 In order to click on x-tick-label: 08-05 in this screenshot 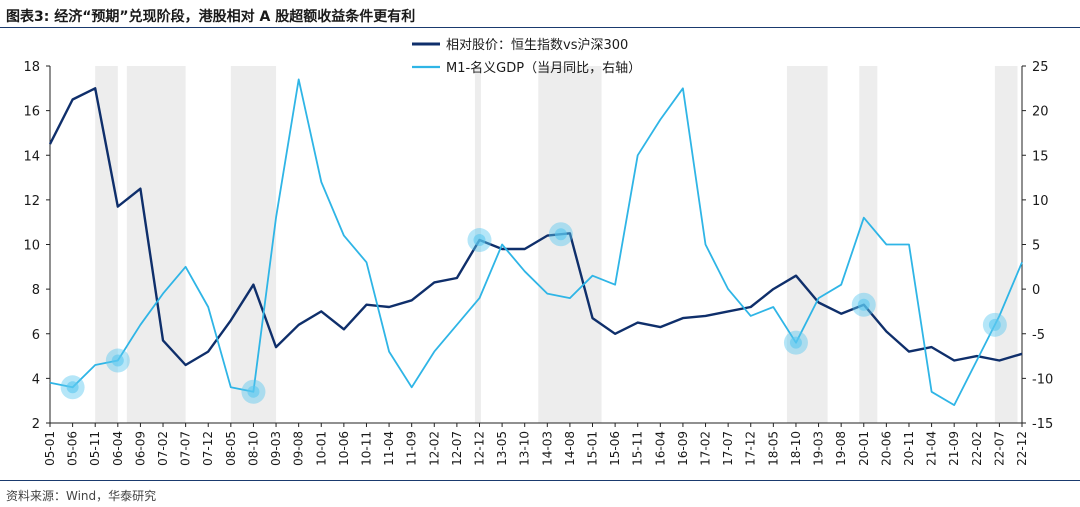, I will do `click(231, 448)`.